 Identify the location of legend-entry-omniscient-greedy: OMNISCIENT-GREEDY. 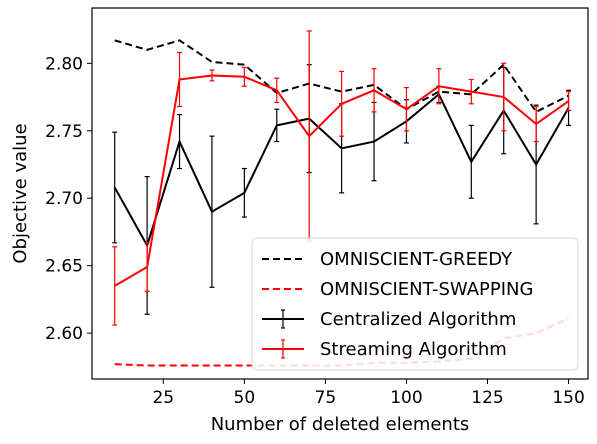
(387, 259).